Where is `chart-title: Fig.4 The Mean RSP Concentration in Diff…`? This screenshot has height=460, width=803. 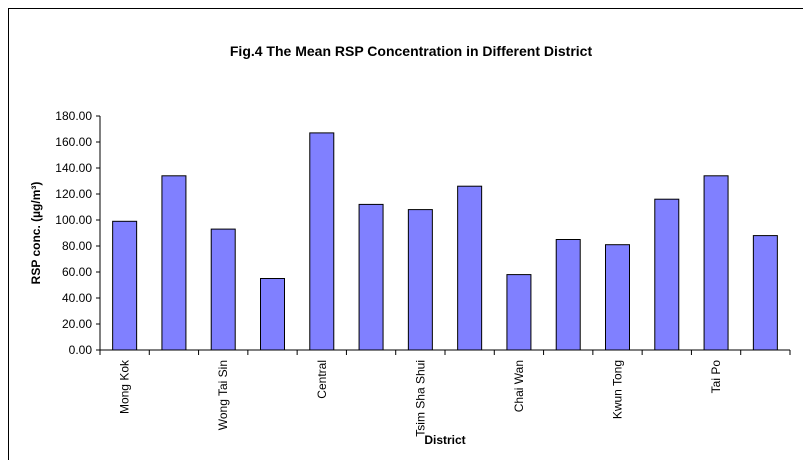
chart-title: Fig.4 The Mean RSP Concentration in Diff… is located at coordinates (411, 51).